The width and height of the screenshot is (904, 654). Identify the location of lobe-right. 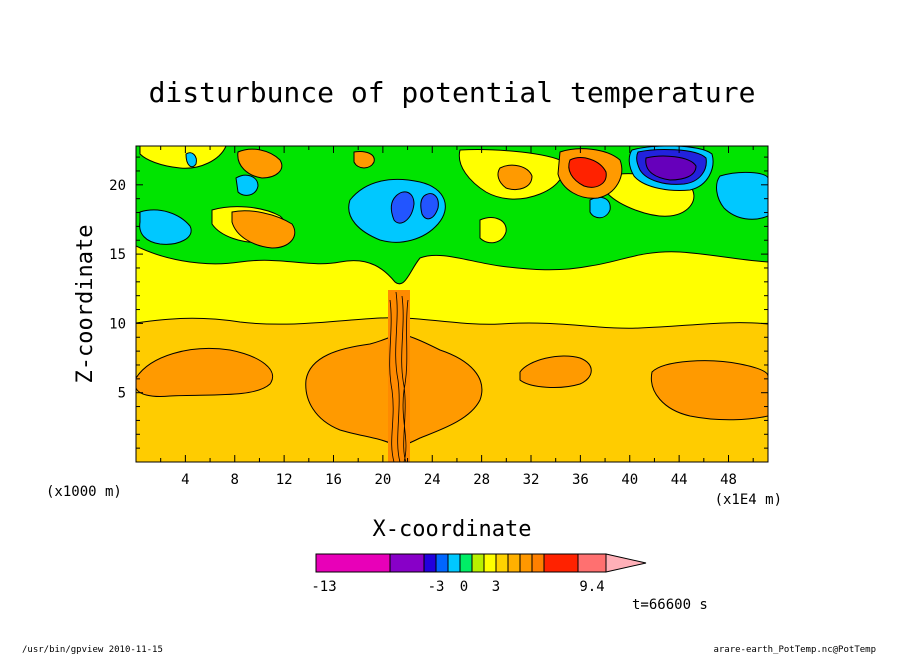
(709, 390).